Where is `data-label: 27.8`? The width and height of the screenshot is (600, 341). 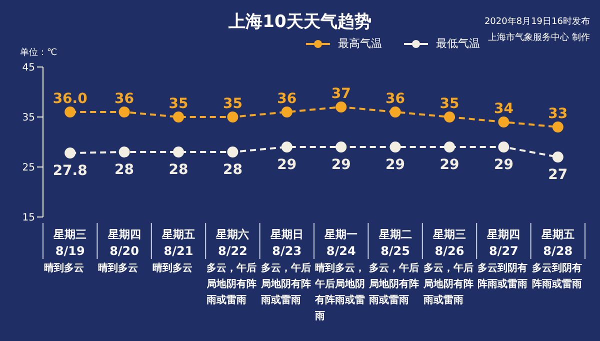
data-label: 27.8 is located at coordinates (70, 171).